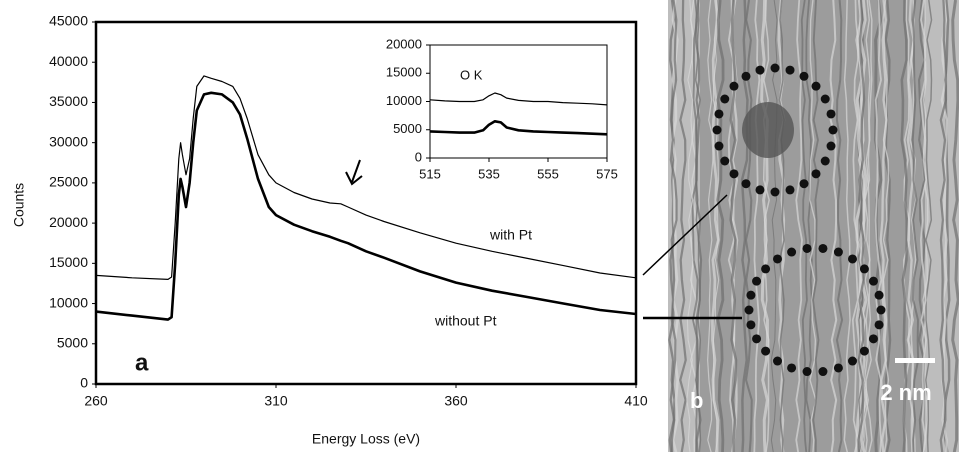 Image resolution: width=959 pixels, height=452 pixels. Describe the element at coordinates (915, 360) in the screenshot. I see `scale-bar` at that location.